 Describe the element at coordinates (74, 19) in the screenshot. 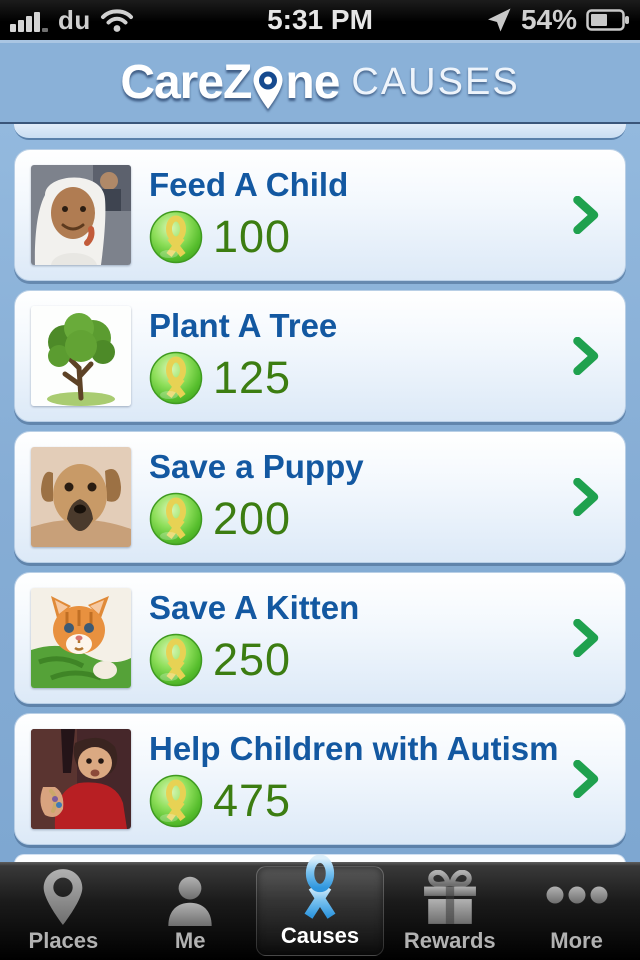

I see `carrier-label: du` at that location.